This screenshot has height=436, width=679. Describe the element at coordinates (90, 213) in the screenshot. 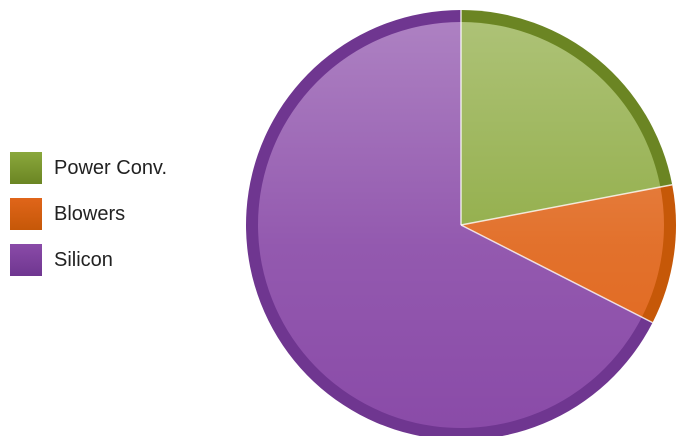

I see `legend-label: Blowers` at that location.